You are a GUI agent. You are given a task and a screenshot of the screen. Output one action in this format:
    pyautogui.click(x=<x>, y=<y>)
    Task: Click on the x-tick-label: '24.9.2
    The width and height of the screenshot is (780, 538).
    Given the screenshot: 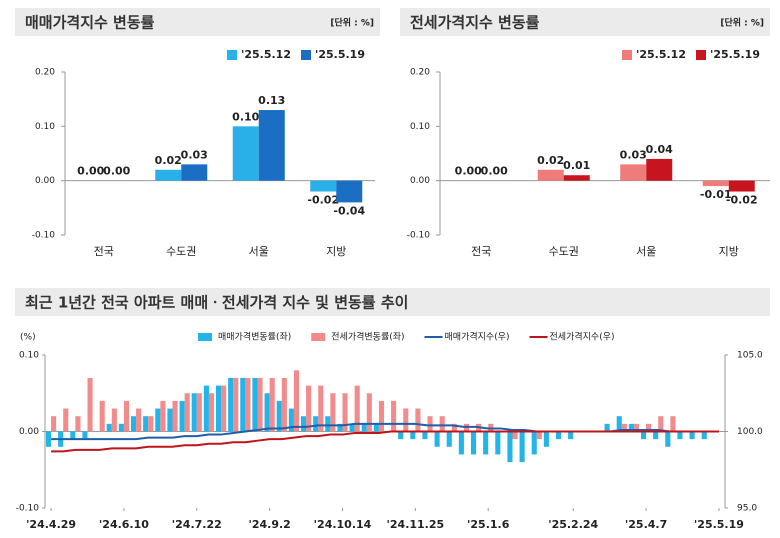 What is the action you would take?
    pyautogui.click(x=269, y=524)
    